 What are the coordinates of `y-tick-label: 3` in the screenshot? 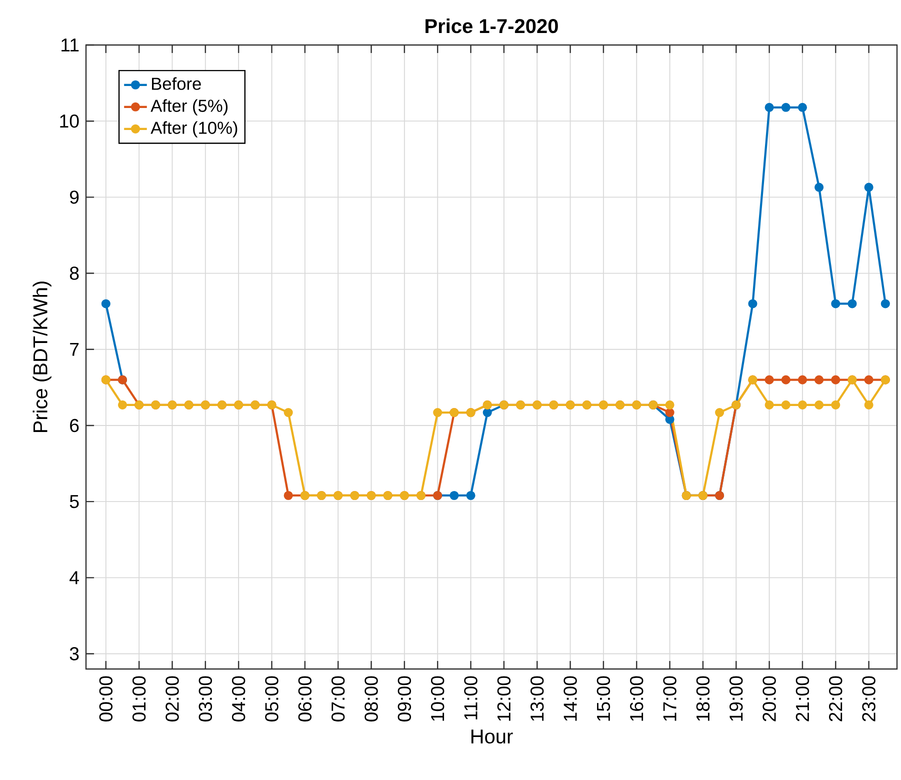 It's located at (74, 653).